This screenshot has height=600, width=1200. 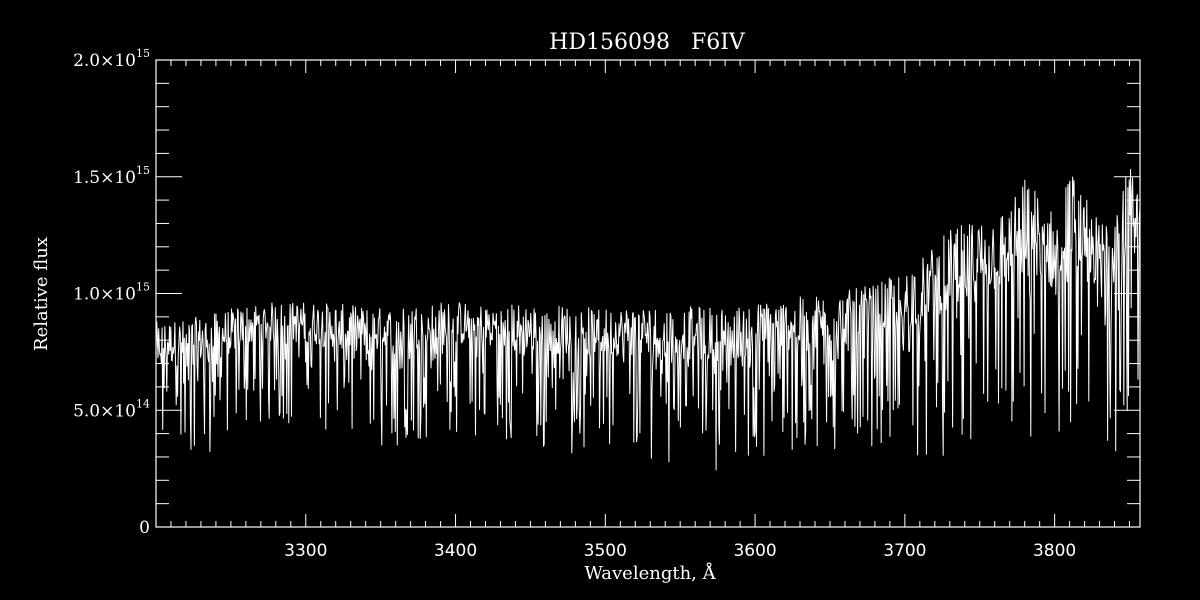 I want to click on y-tick-label: 5.0×10¹⁴, so click(x=111, y=409).